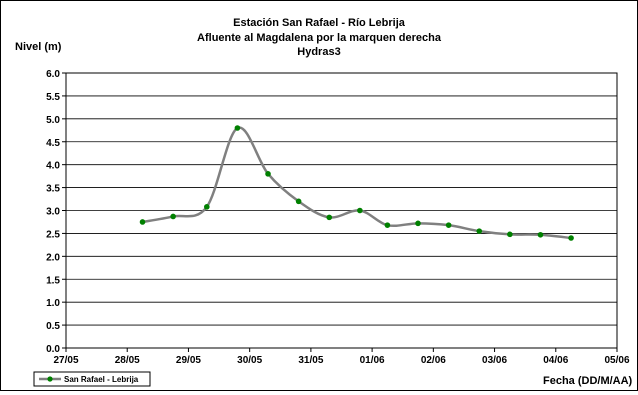 This screenshot has height=395, width=638. Describe the element at coordinates (616, 360) in the screenshot. I see `x-tick-label: 05/06` at that location.